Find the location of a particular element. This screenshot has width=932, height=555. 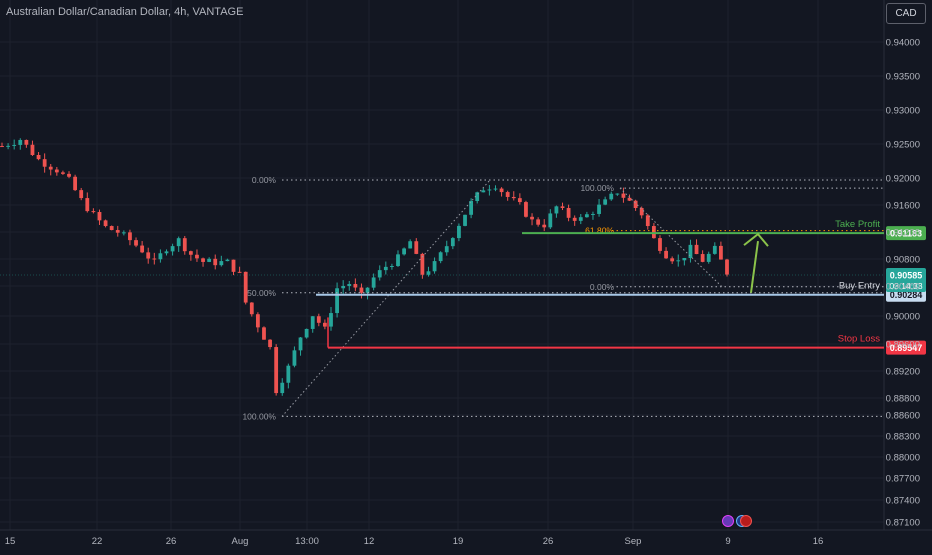

y-tick-label: 0.92500 is located at coordinates (903, 145).